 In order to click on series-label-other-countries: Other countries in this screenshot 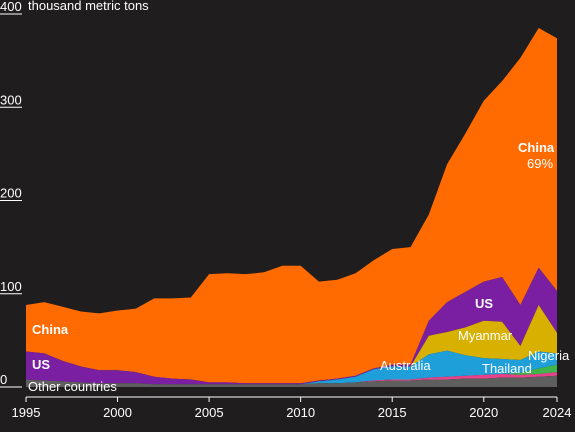, I will do `click(72, 386)`.